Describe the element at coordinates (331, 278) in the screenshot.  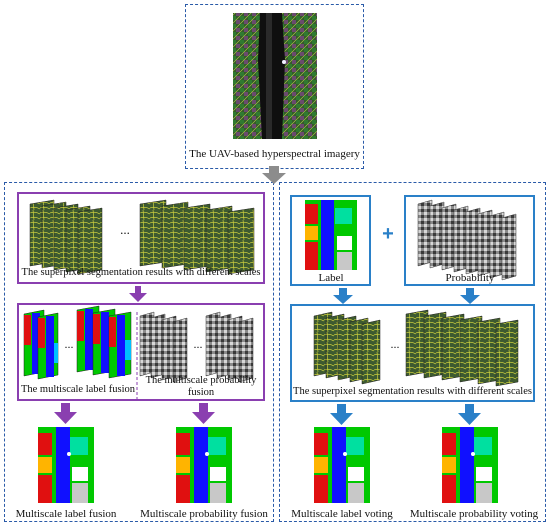
I see `label-caption: Label` at that location.